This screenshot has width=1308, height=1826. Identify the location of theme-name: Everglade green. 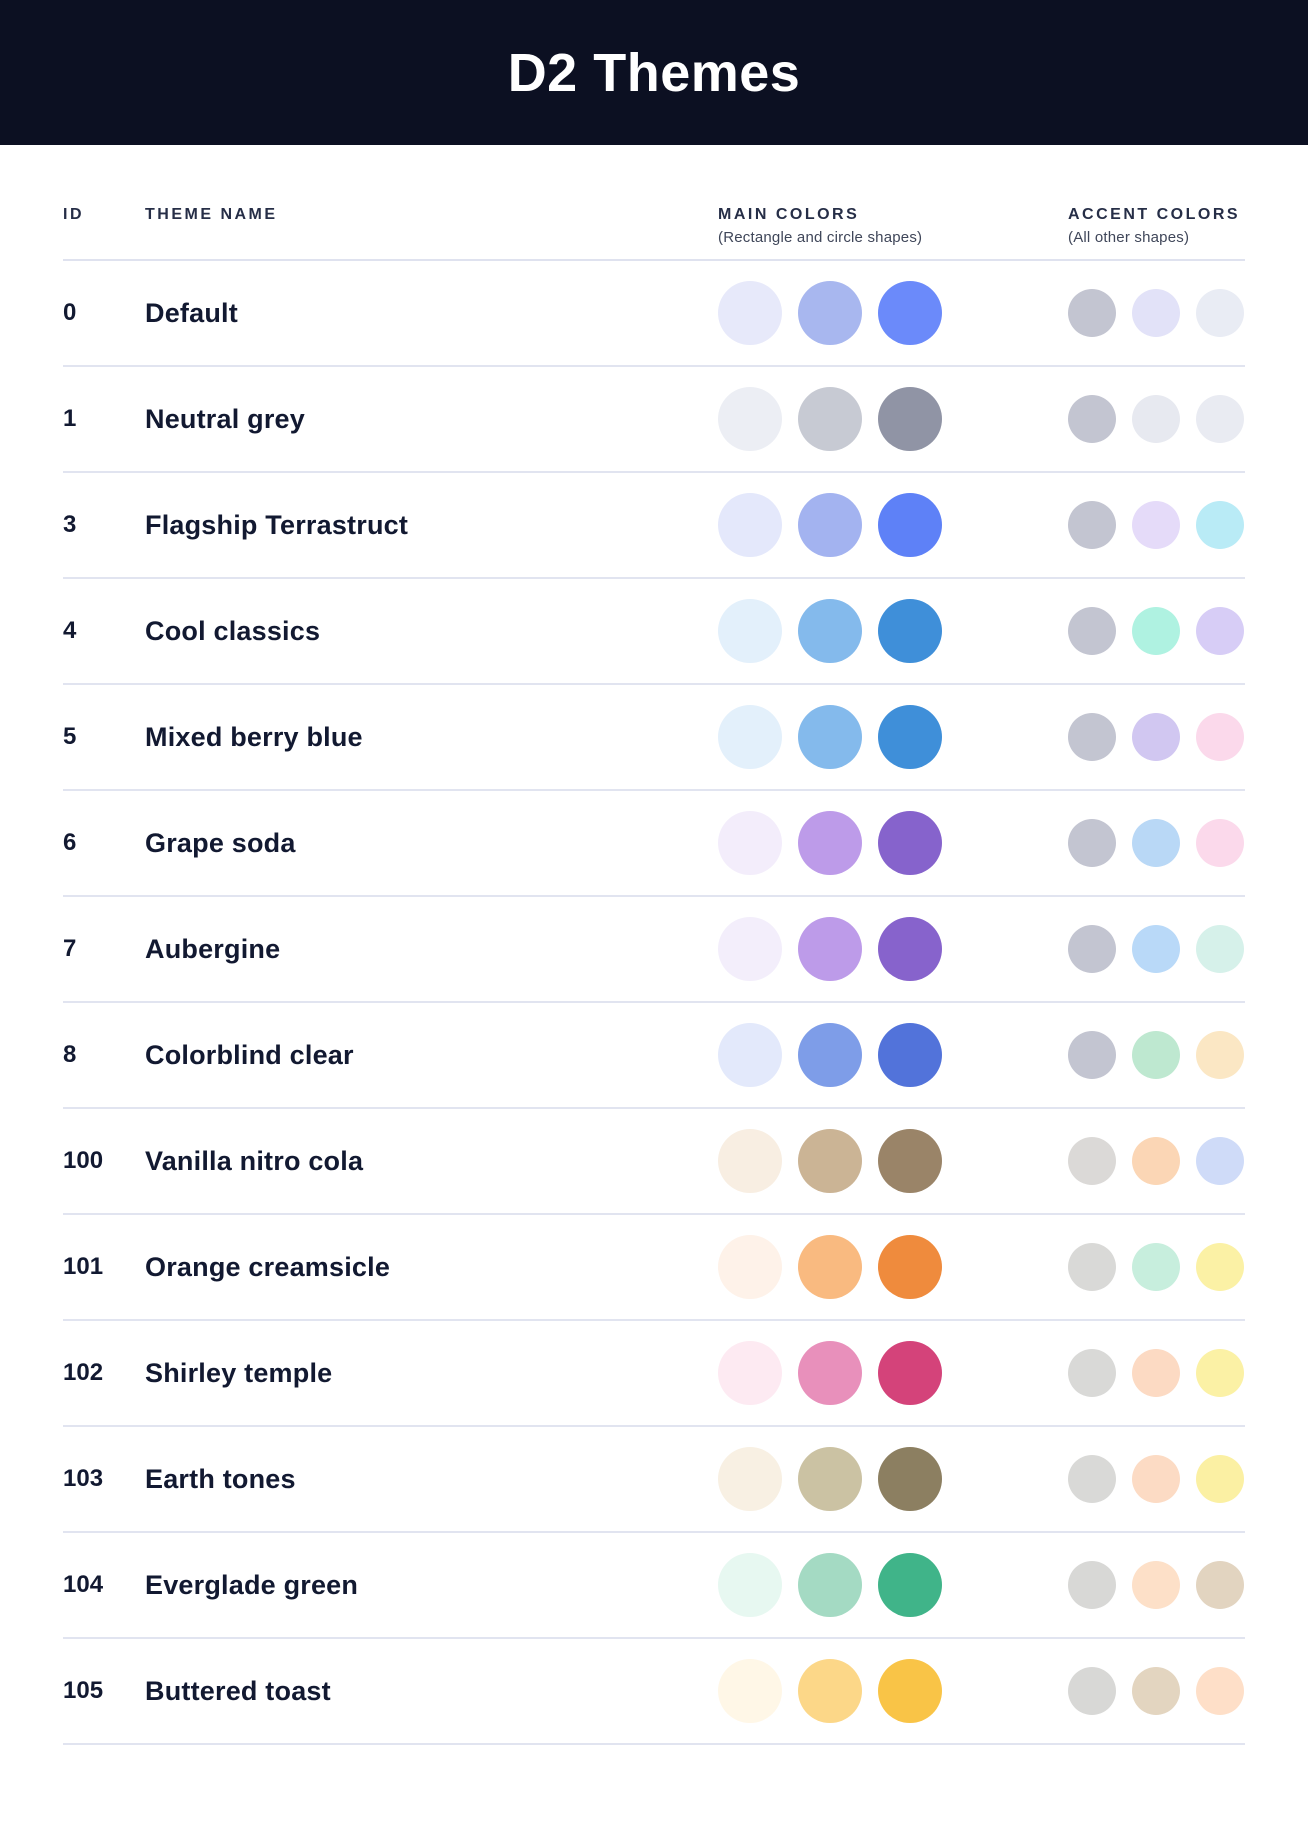
(252, 1584).